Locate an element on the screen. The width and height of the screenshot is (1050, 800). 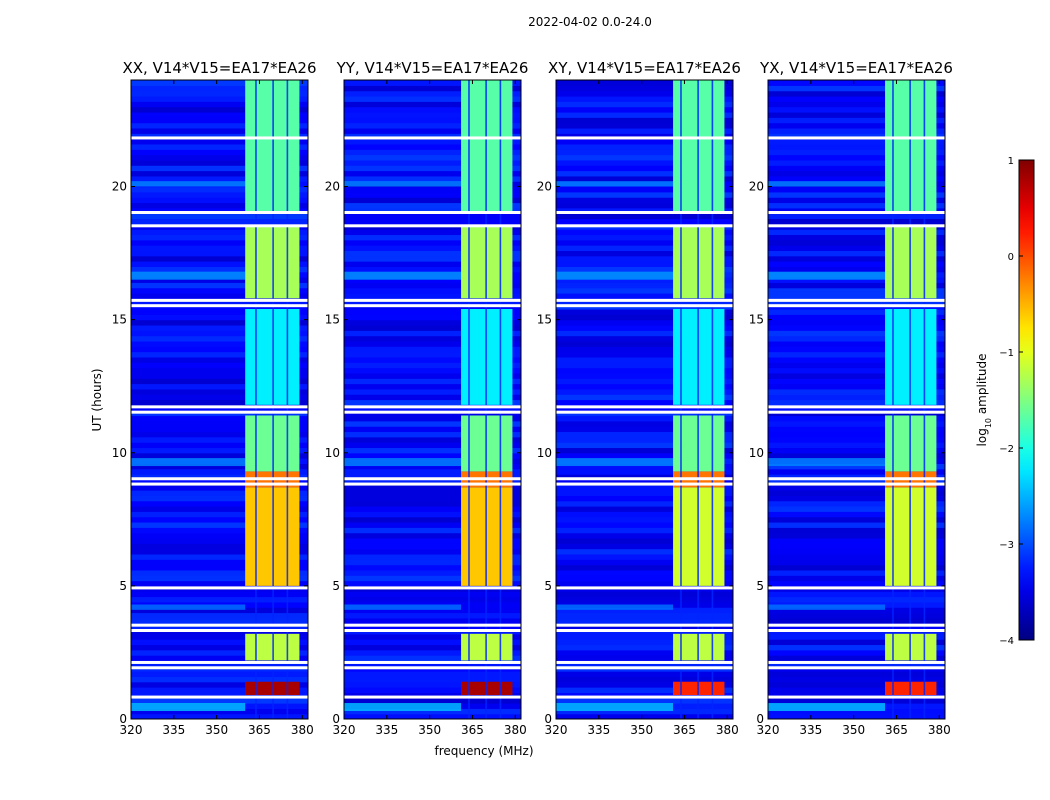
panel-title: YY, V14*V15=EA17*EA26 is located at coordinates (432, 68).